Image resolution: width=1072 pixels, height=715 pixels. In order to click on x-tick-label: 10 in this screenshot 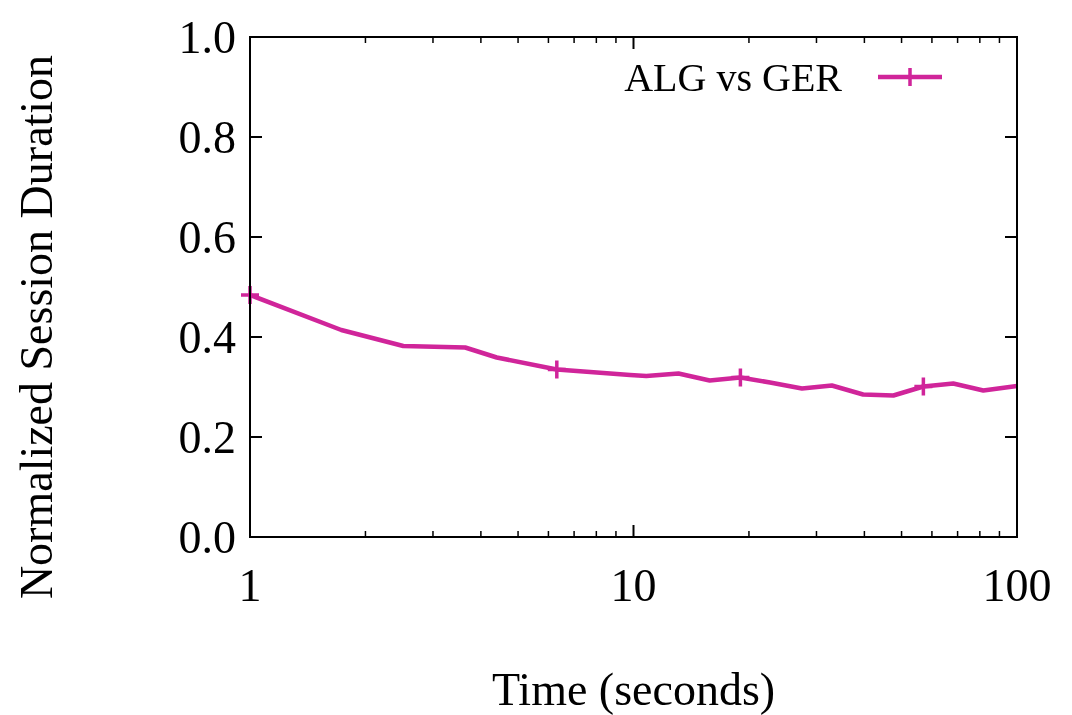, I will do `click(633, 585)`.